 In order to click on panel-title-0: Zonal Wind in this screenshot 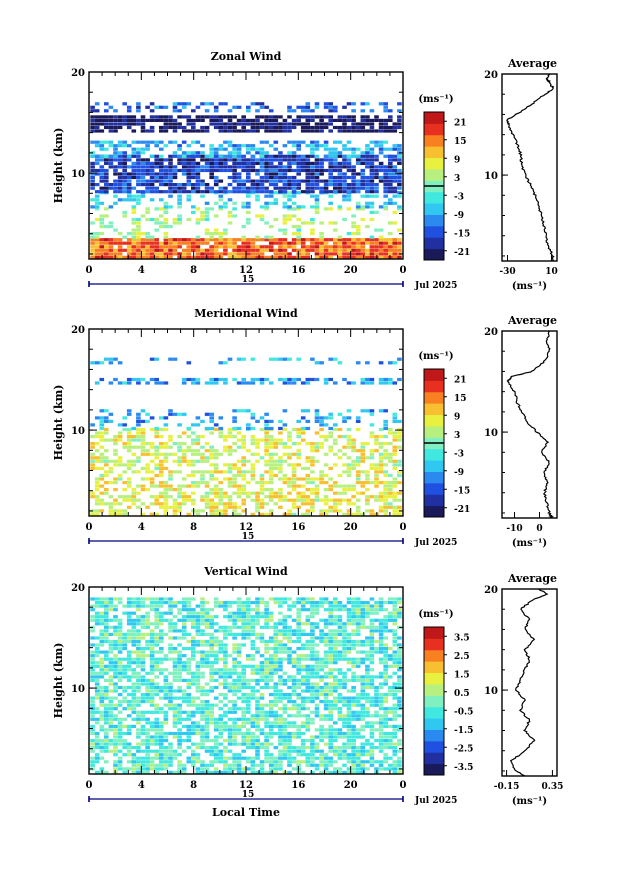, I will do `click(246, 56)`.